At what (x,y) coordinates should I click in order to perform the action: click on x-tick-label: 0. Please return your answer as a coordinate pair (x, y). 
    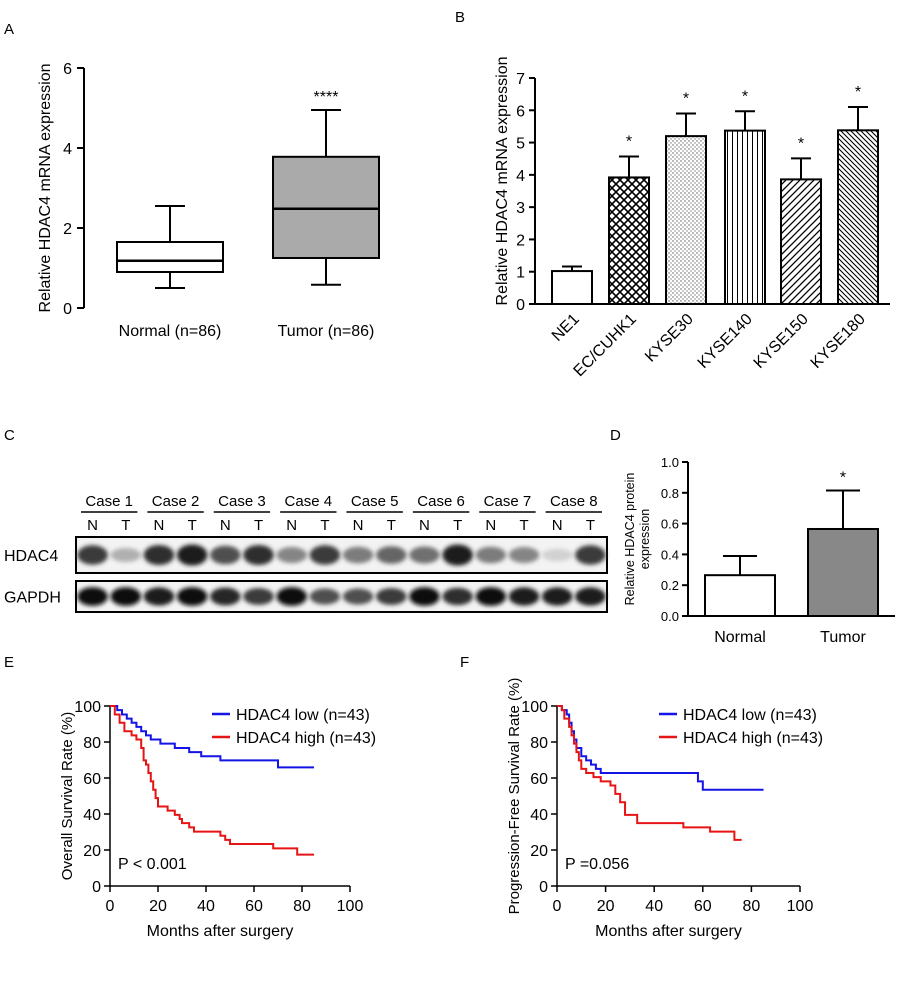
    Looking at the image, I should click on (110, 906).